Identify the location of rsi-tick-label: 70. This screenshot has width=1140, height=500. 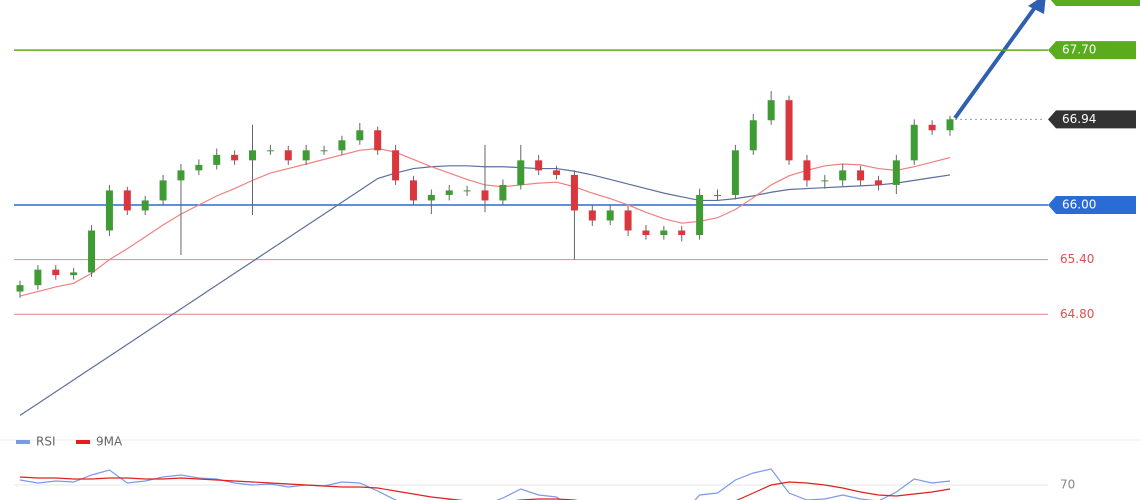
(1067, 485).